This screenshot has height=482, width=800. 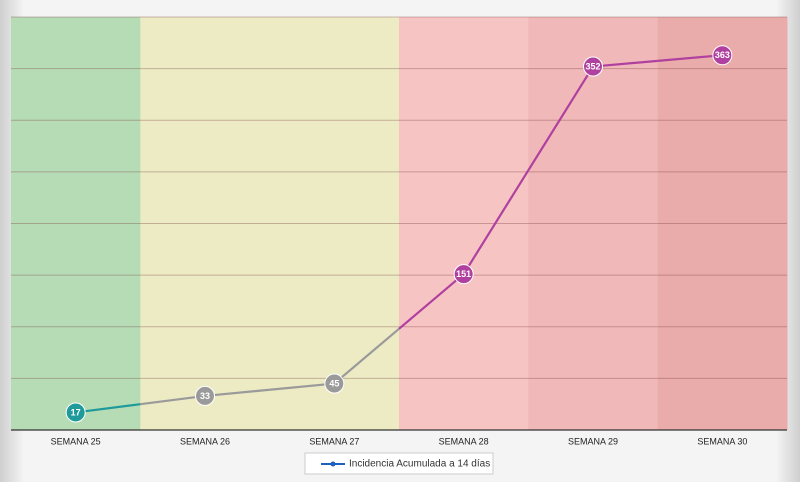 I want to click on legend-box, so click(x=399, y=463).